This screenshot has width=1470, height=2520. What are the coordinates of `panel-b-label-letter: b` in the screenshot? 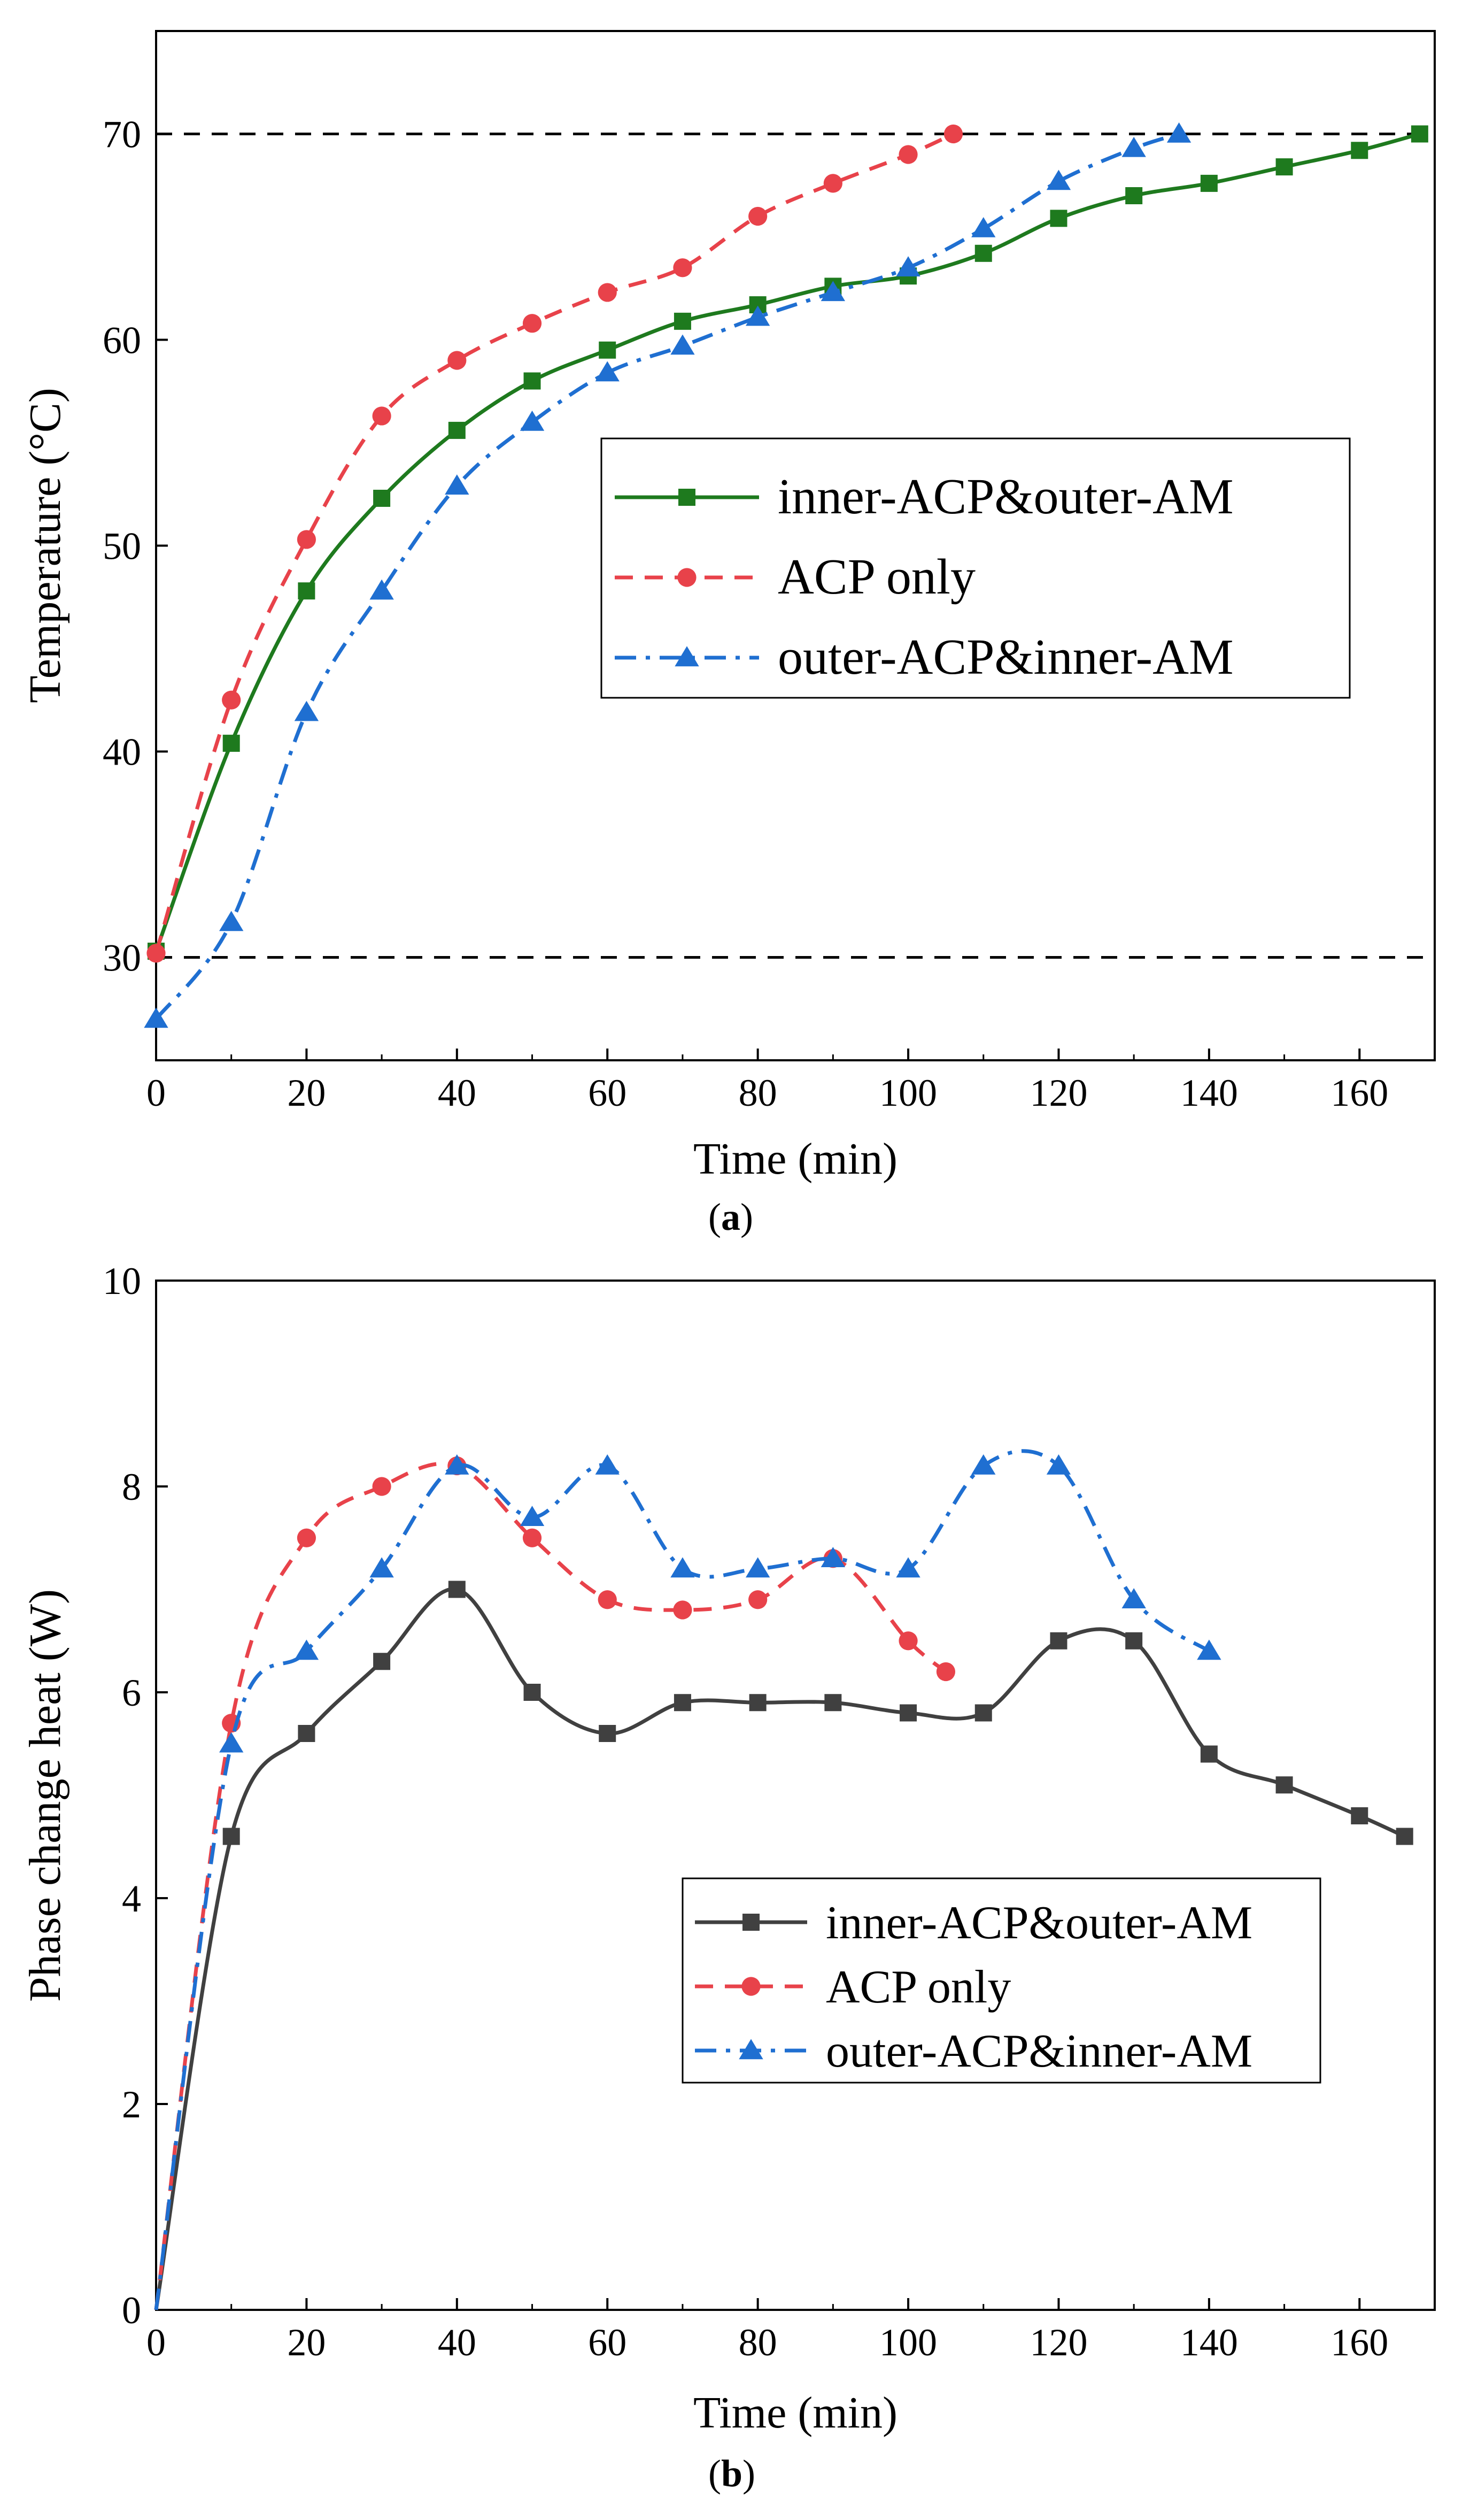 It's located at (731, 2473).